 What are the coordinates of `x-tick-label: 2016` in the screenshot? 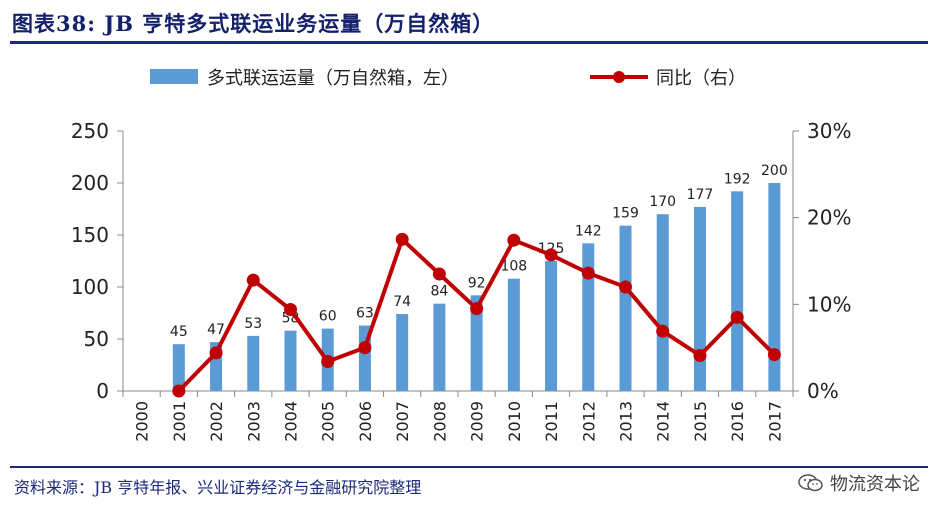 It's located at (737, 421).